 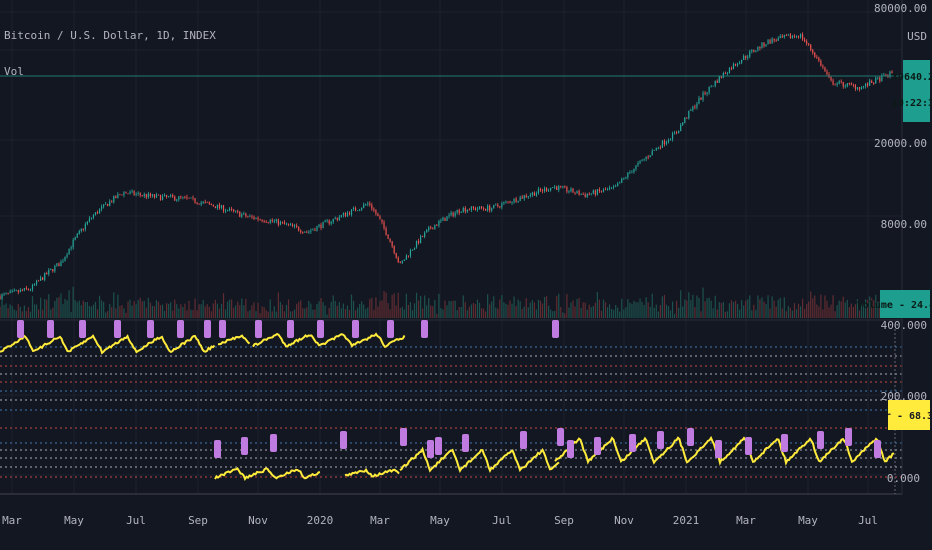 I want to click on lpr-badge-value: Lpr - 68.300, so click(x=902, y=416).